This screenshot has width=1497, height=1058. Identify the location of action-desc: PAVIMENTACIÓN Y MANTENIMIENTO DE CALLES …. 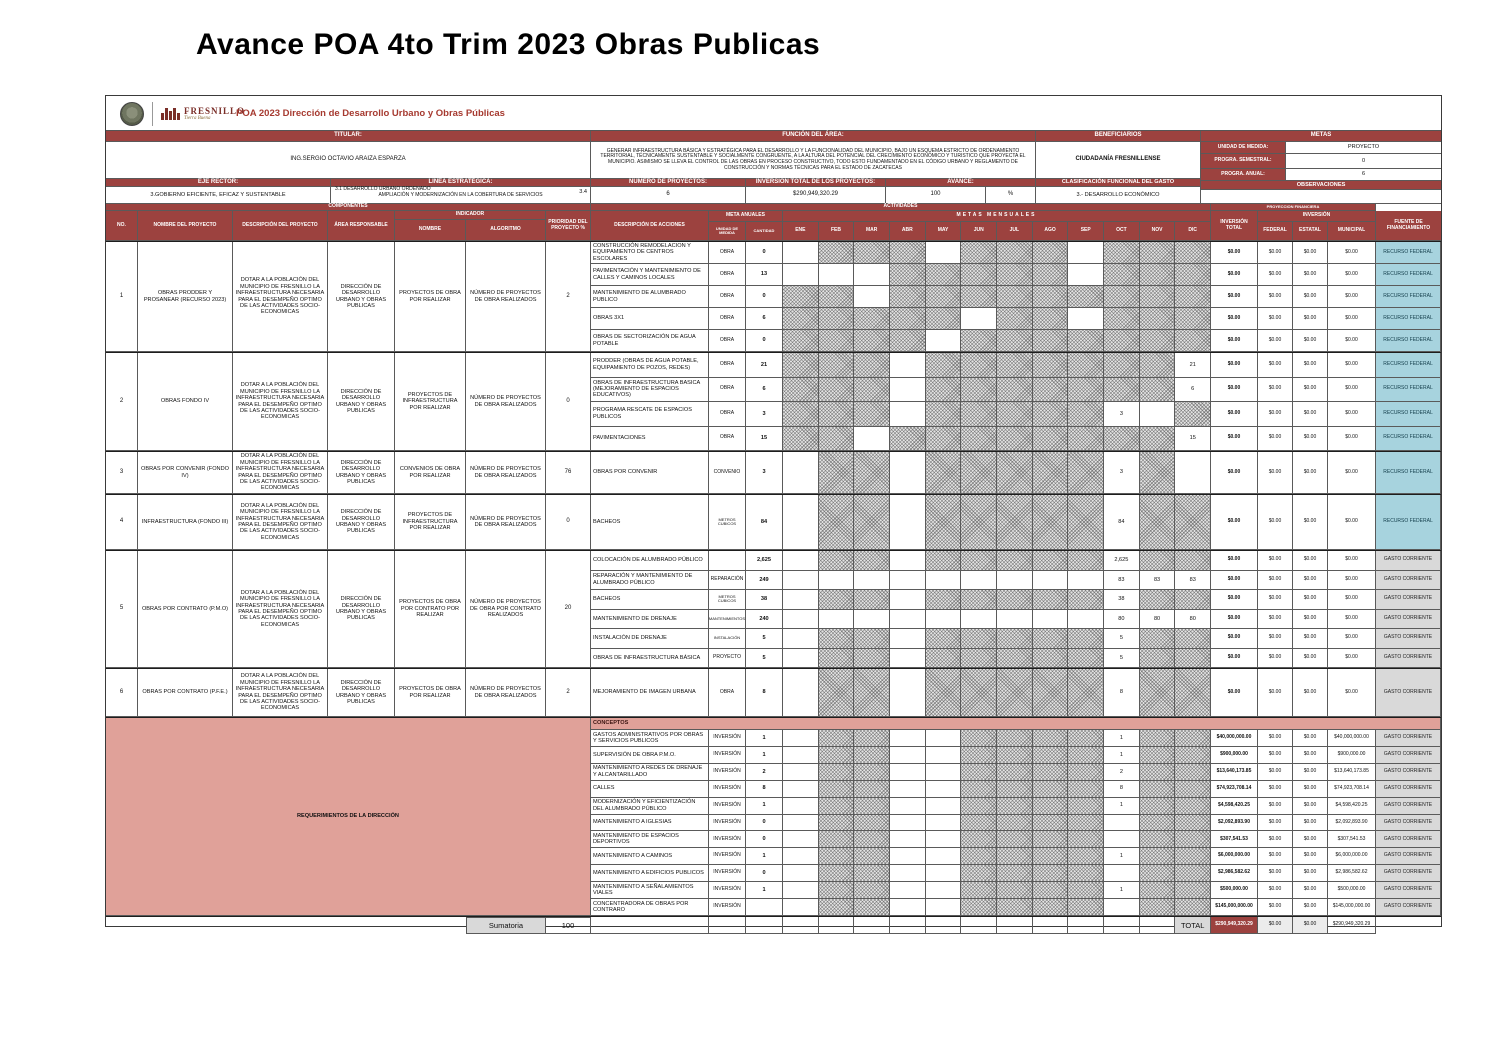
(650, 275).